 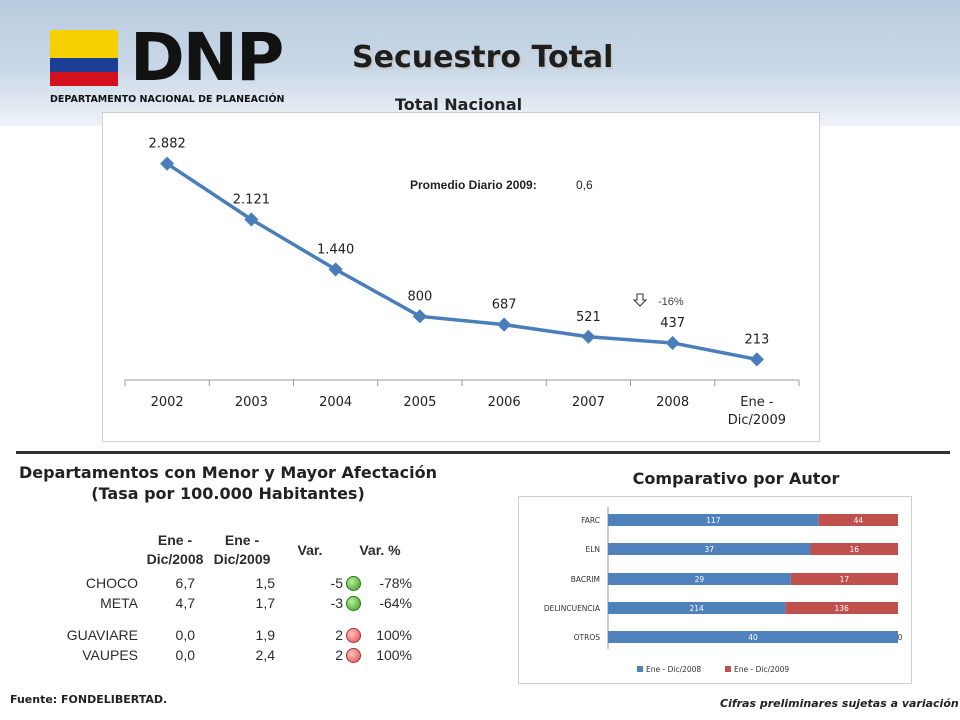 I want to click on cell-2008: 6,7, so click(x=185, y=583).